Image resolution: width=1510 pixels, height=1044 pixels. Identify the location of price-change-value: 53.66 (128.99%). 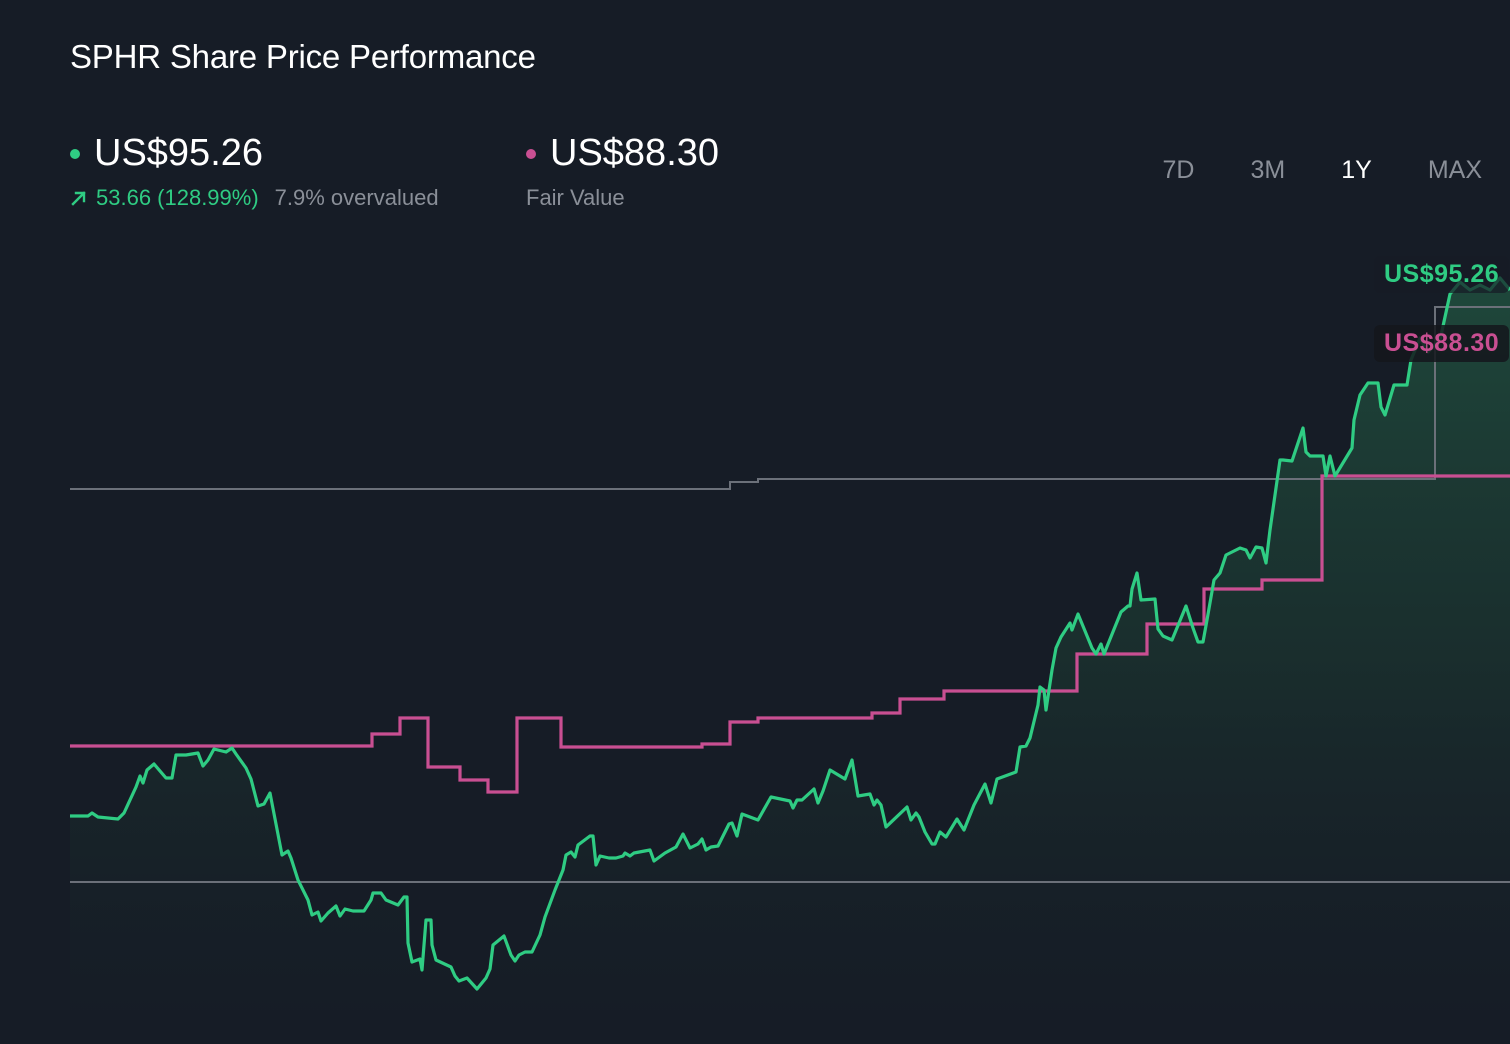
(177, 197).